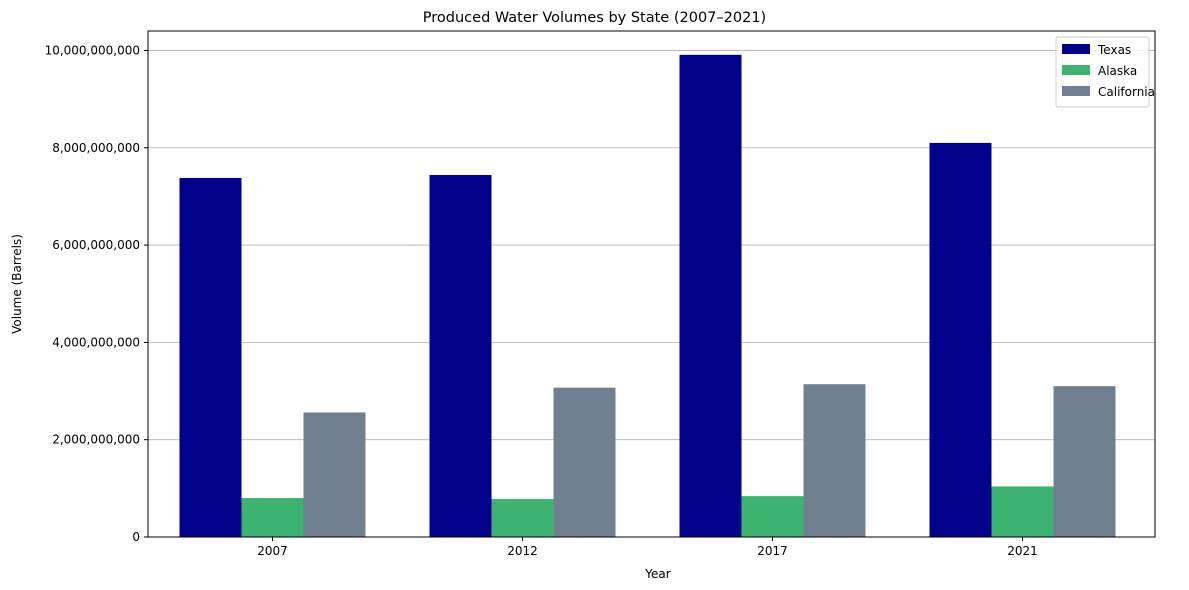  Describe the element at coordinates (96, 148) in the screenshot. I see `y-tick-label: 8,000,000,000` at that location.